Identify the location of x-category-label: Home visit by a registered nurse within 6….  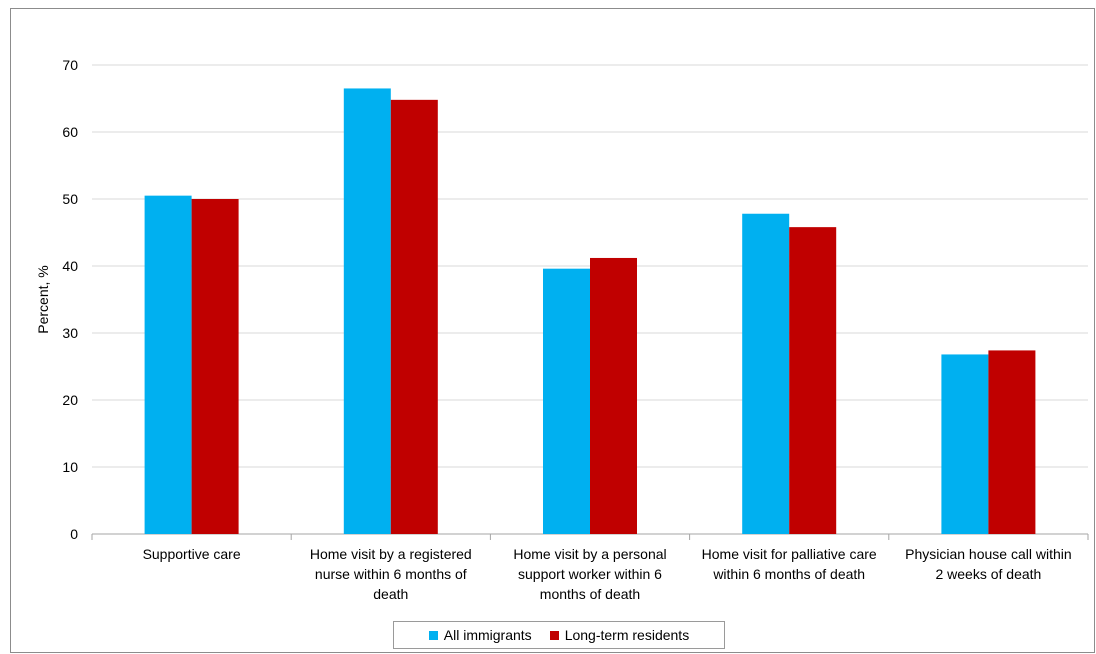
(391, 574).